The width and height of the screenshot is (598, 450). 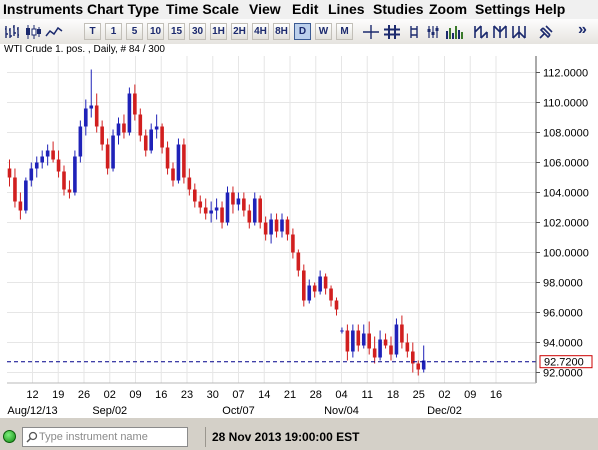 What do you see at coordinates (432, 31) in the screenshot?
I see `zoom-slider-icon` at bounding box center [432, 31].